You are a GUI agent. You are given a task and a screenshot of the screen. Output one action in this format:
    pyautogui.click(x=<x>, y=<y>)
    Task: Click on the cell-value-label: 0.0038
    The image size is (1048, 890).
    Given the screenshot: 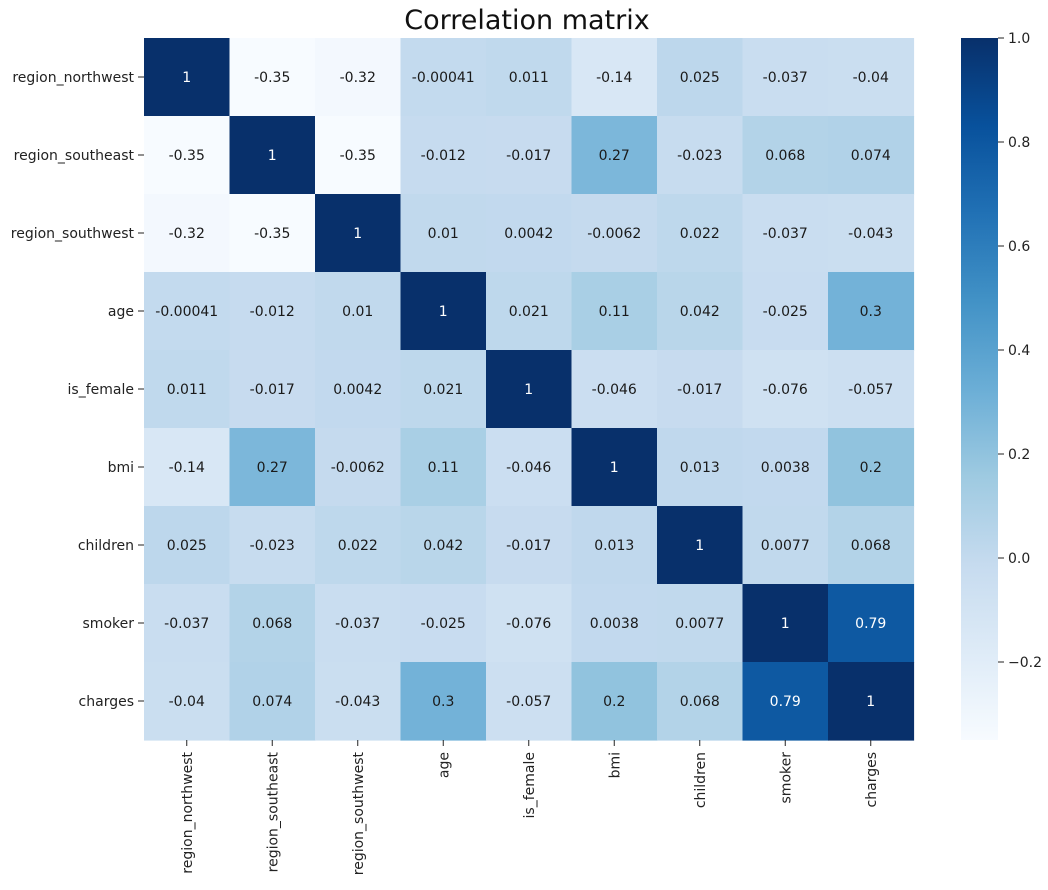 What is the action you would take?
    pyautogui.click(x=785, y=468)
    